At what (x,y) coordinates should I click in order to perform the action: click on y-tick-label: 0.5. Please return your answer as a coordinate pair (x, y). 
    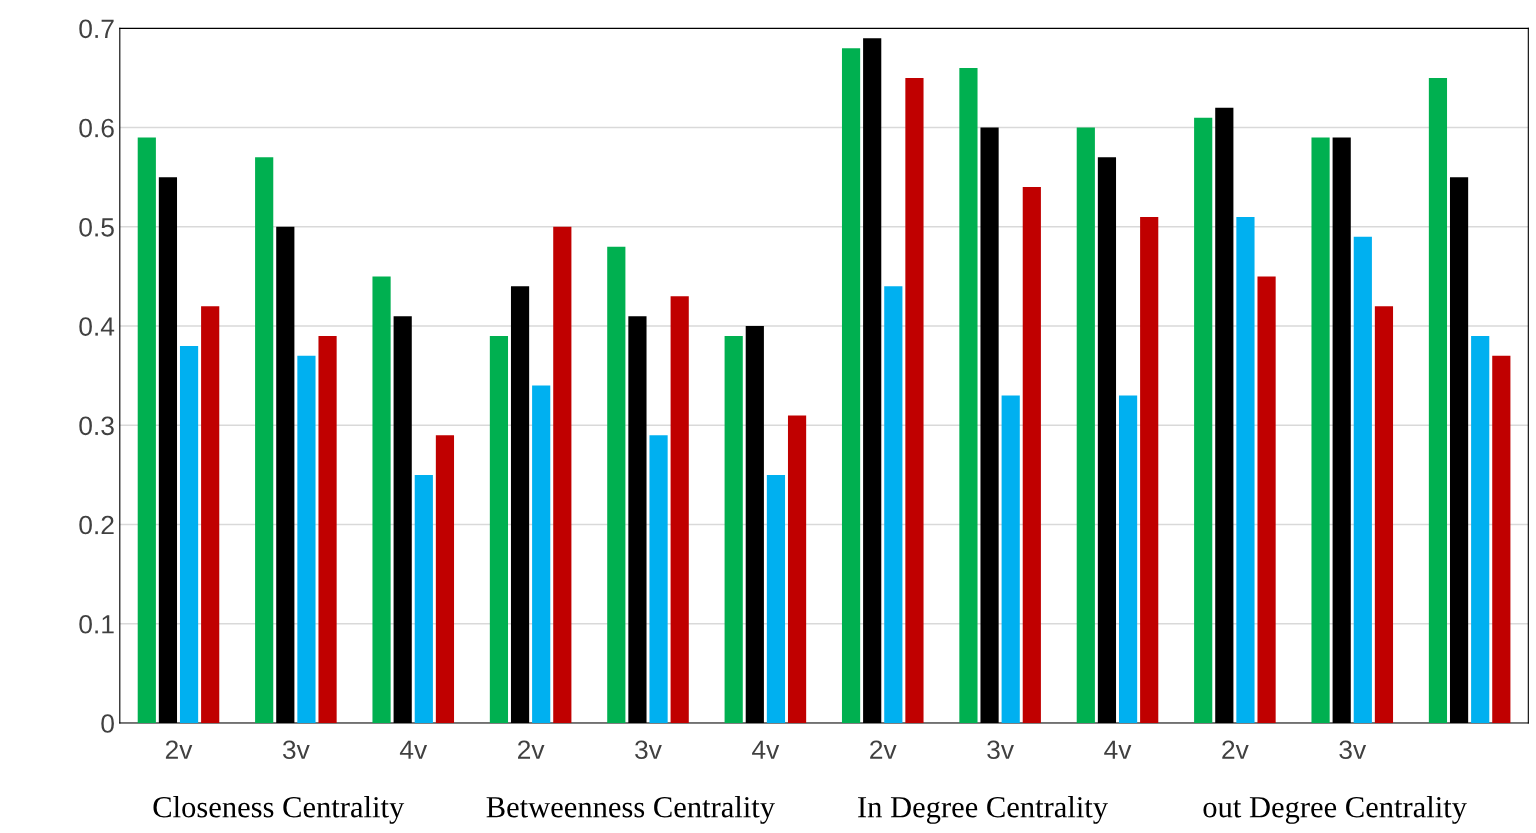
    Looking at the image, I should click on (96, 227).